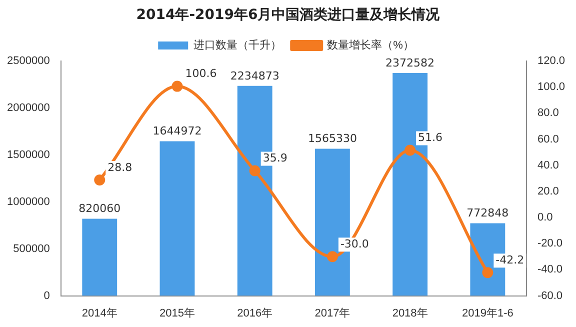  What do you see at coordinates (255, 75) in the screenshot?
I see `data-label: 2234873` at bounding box center [255, 75].